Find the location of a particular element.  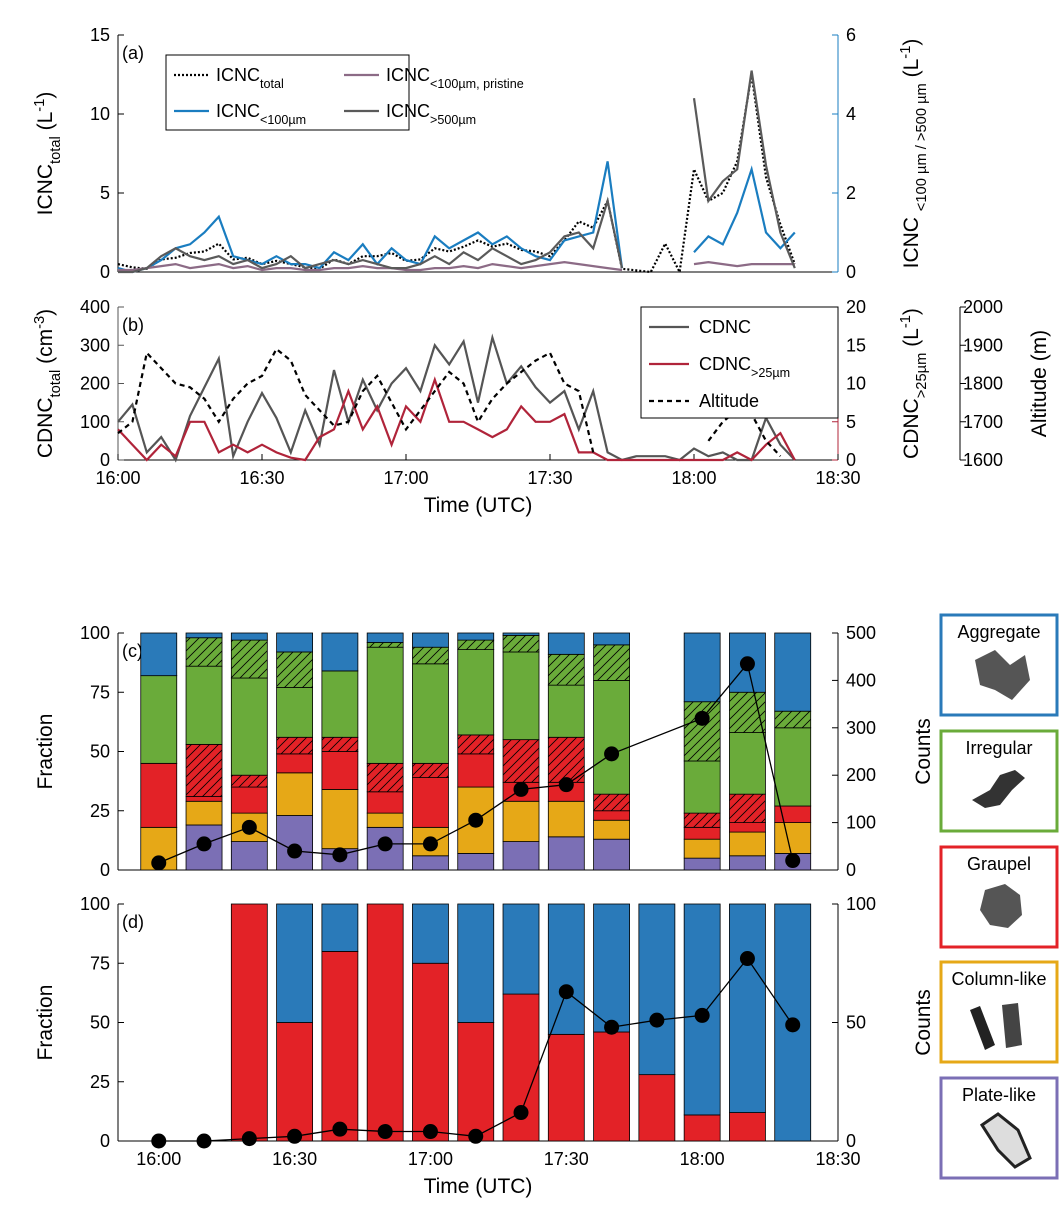

y2-label: CDNC>25µm (L-1) is located at coordinates (914, 383).